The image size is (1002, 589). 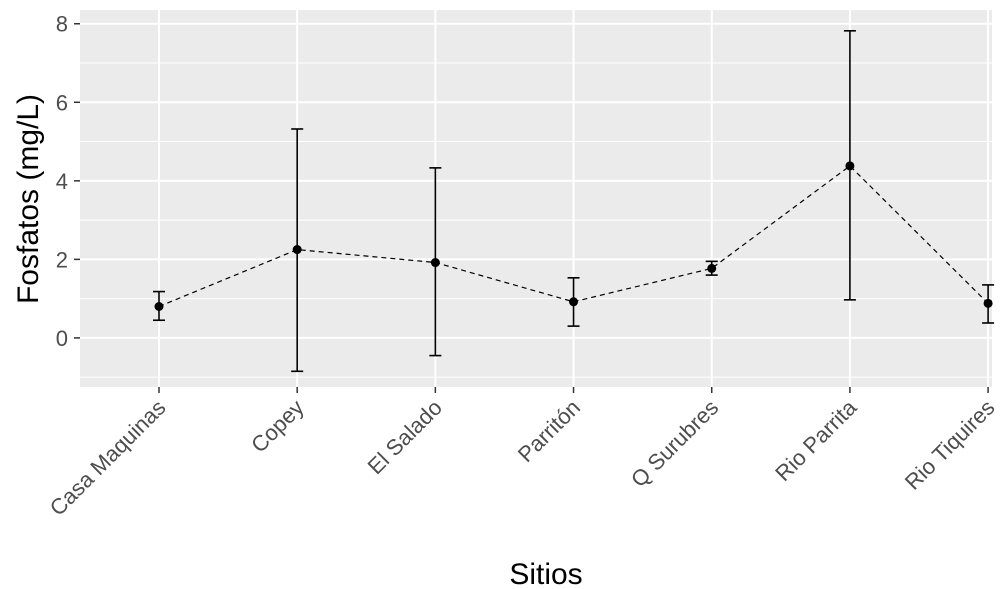 I want to click on y-tick-label: 6, so click(x=62, y=102).